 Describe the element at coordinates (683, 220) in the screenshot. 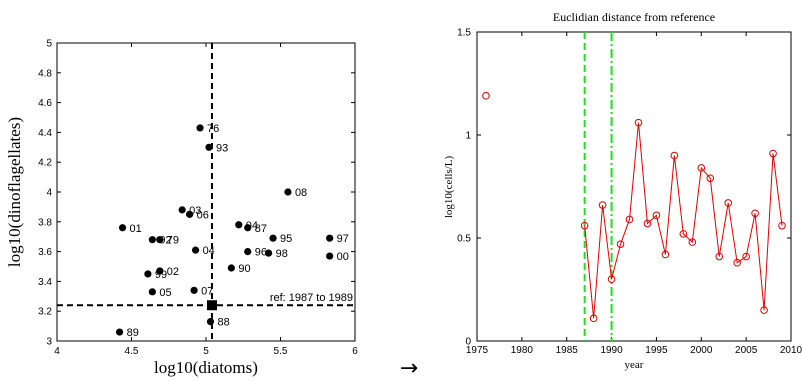

I see `series-line` at that location.